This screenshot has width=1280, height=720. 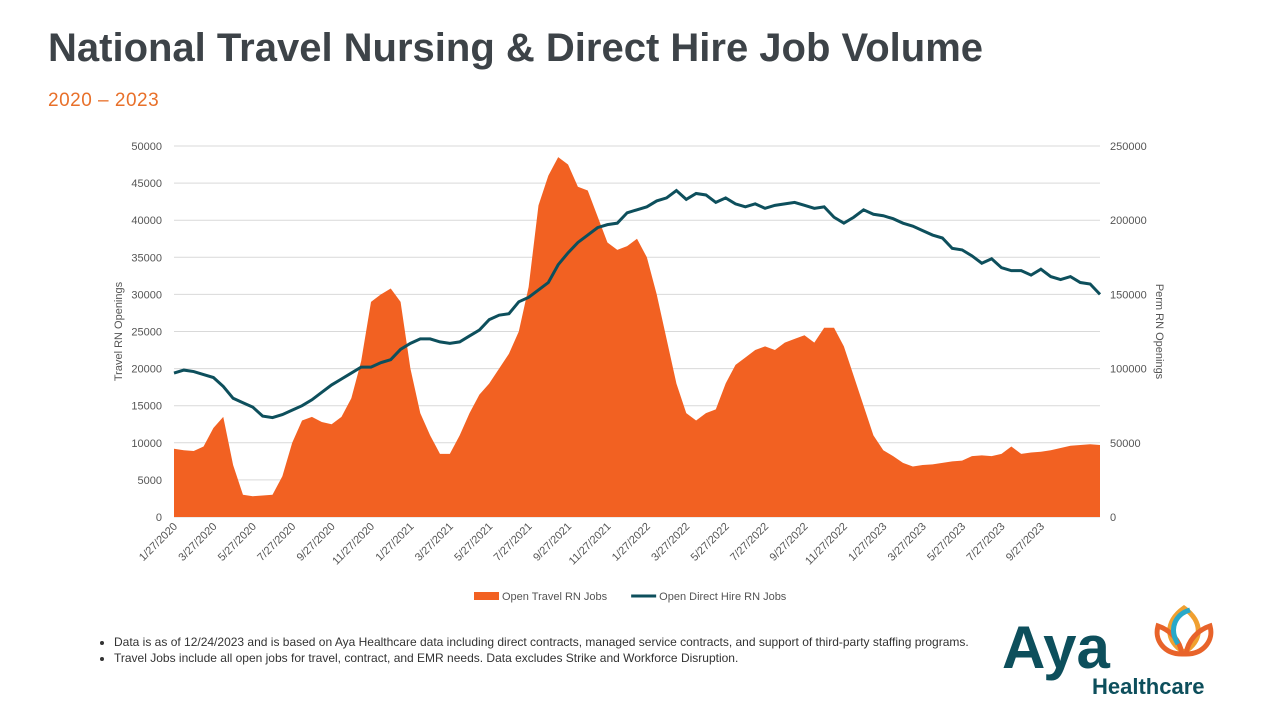 What do you see at coordinates (486, 596) in the screenshot?
I see `legend-swatch` at bounding box center [486, 596].